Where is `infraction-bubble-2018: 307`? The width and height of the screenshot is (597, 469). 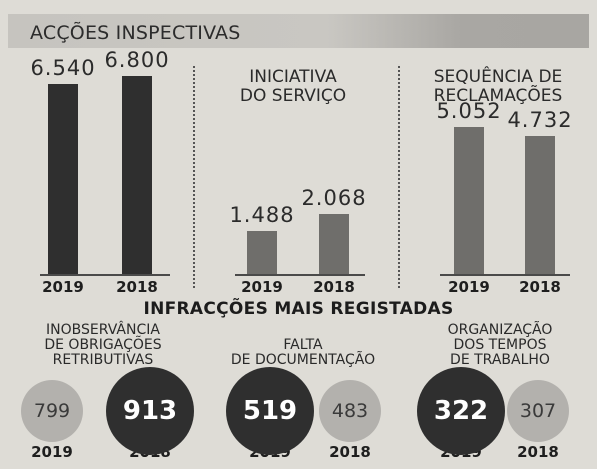 infraction-bubble-2018: 307 is located at coordinates (538, 411).